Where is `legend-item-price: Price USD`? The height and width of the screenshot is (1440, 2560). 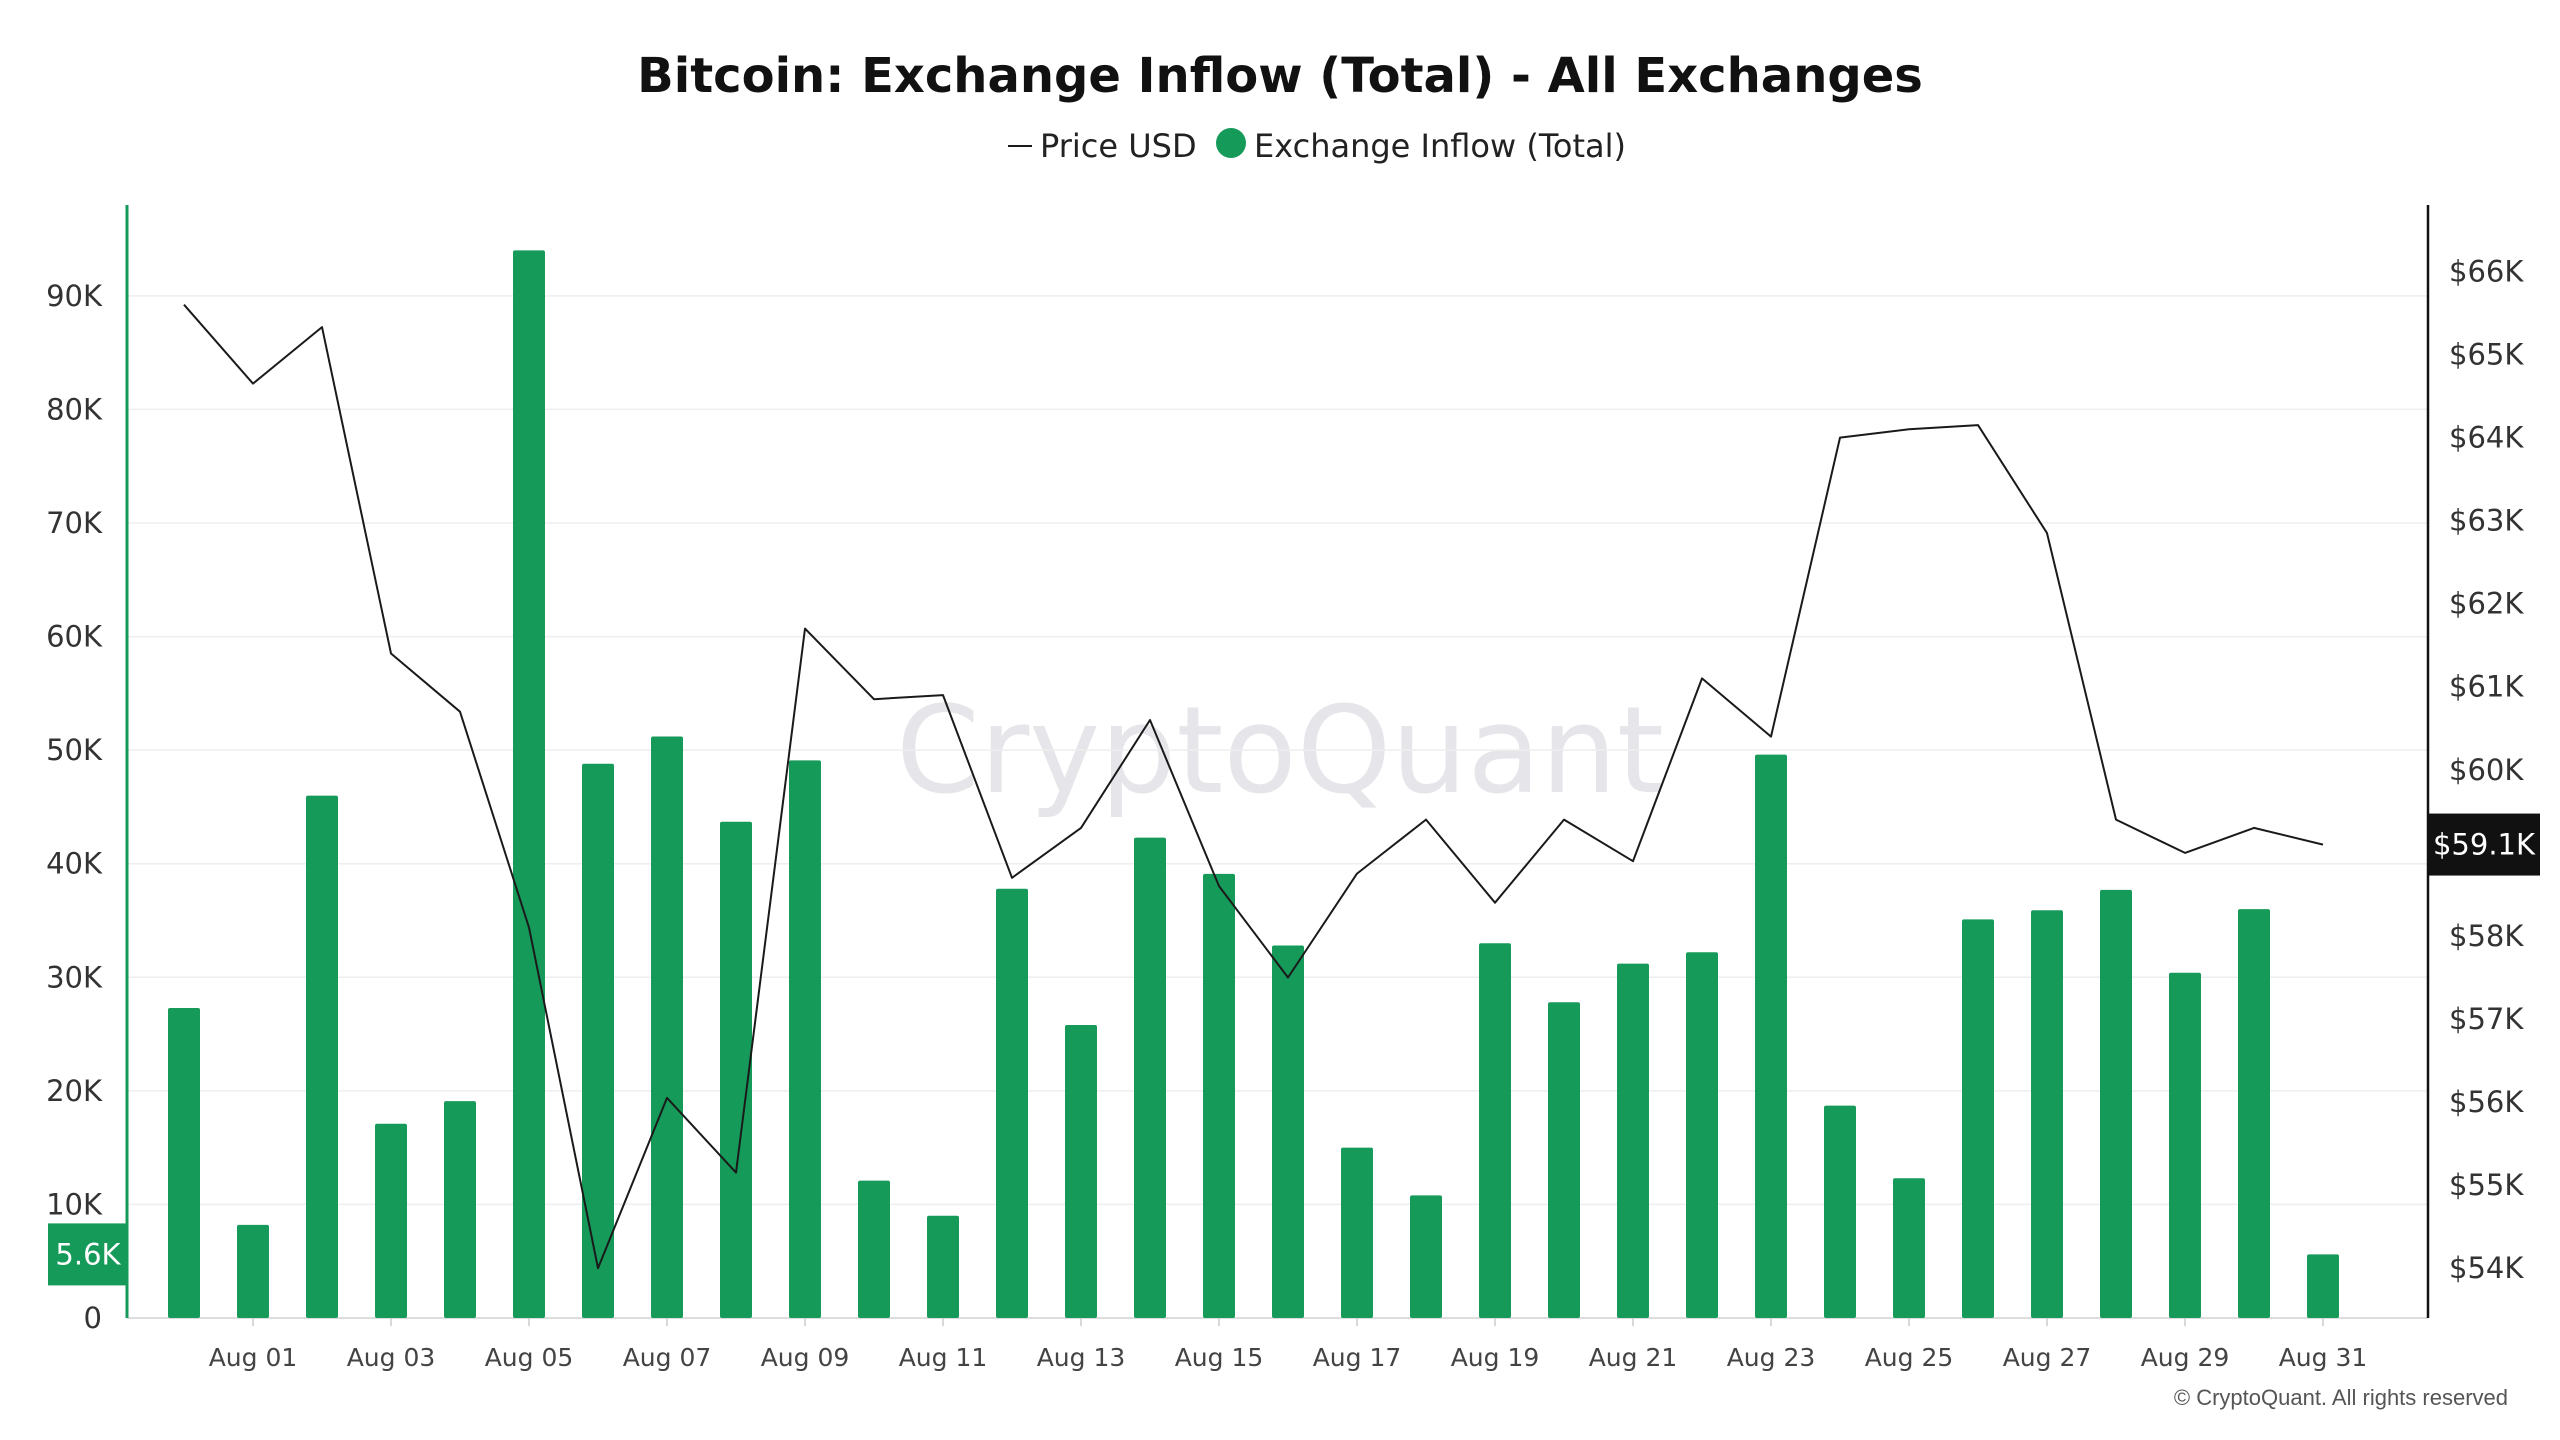
legend-item-price: Price USD is located at coordinates (1102, 146).